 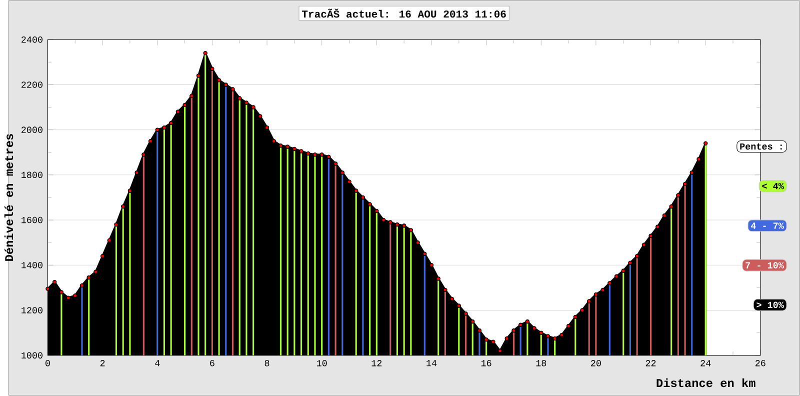 What do you see at coordinates (651, 363) in the screenshot?
I see `x-tick-label: 22` at bounding box center [651, 363].